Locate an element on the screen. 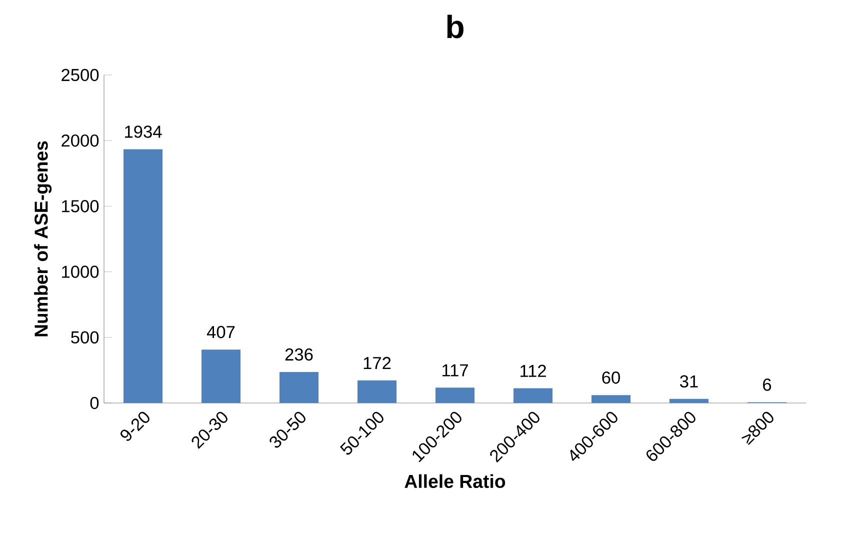  chart-title: b is located at coordinates (455, 26).